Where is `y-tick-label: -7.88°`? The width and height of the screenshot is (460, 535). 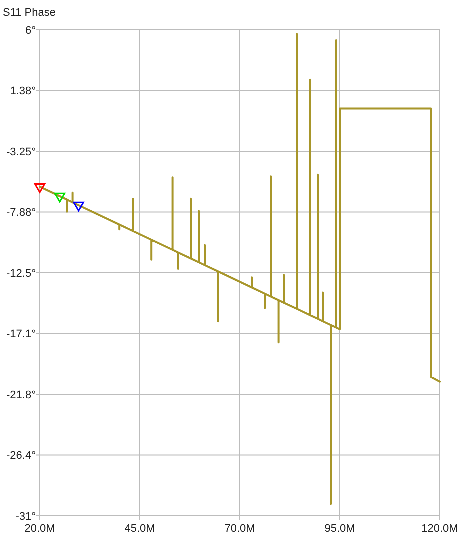 y-tick-label: -7.88° is located at coordinates (21, 213).